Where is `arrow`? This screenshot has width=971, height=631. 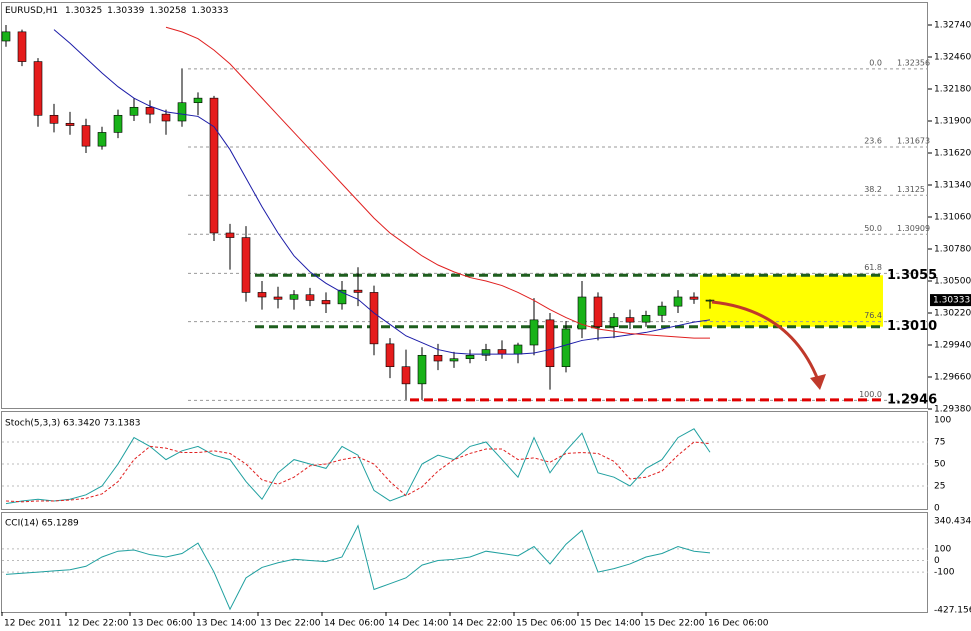 arrow is located at coordinates (765, 340).